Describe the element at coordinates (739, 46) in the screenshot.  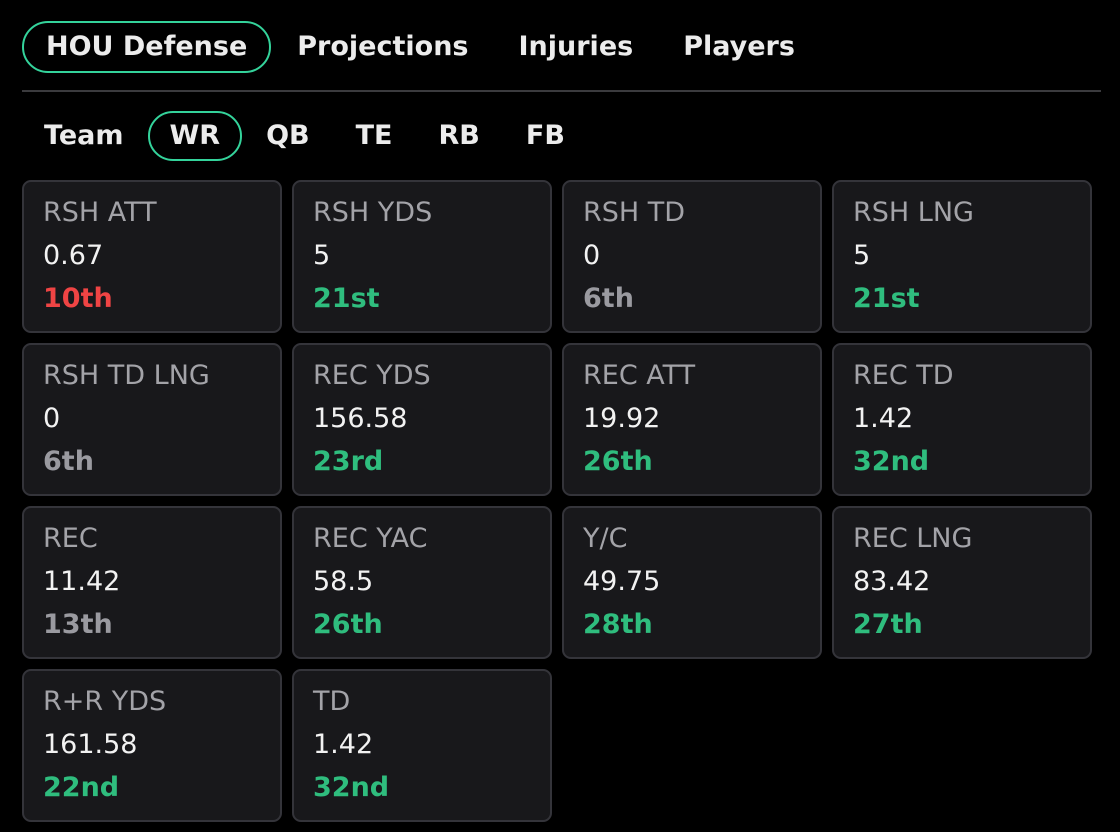
I see `tab-players: Players` at that location.